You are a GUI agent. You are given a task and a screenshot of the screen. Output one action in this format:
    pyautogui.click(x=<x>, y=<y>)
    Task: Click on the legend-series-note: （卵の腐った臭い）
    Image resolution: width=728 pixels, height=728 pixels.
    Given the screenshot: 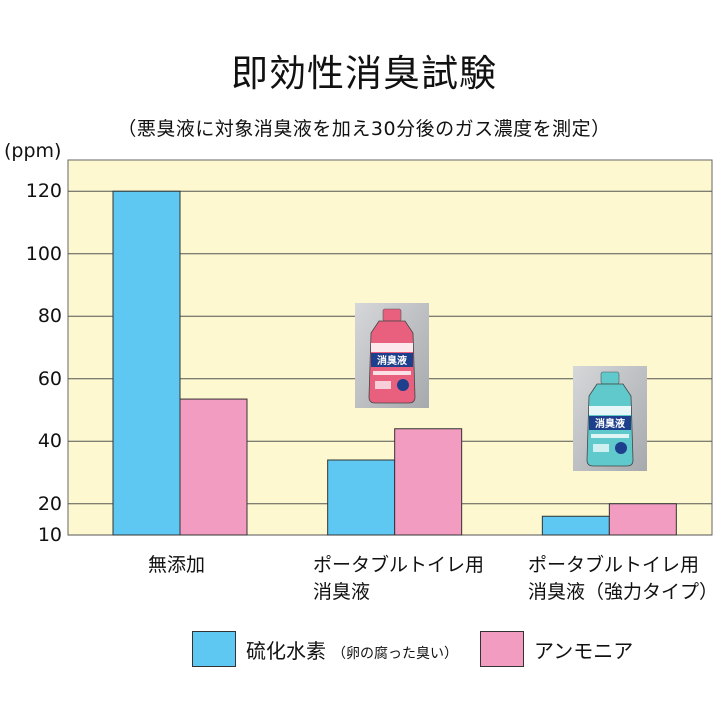 What is the action you would take?
    pyautogui.click(x=395, y=654)
    